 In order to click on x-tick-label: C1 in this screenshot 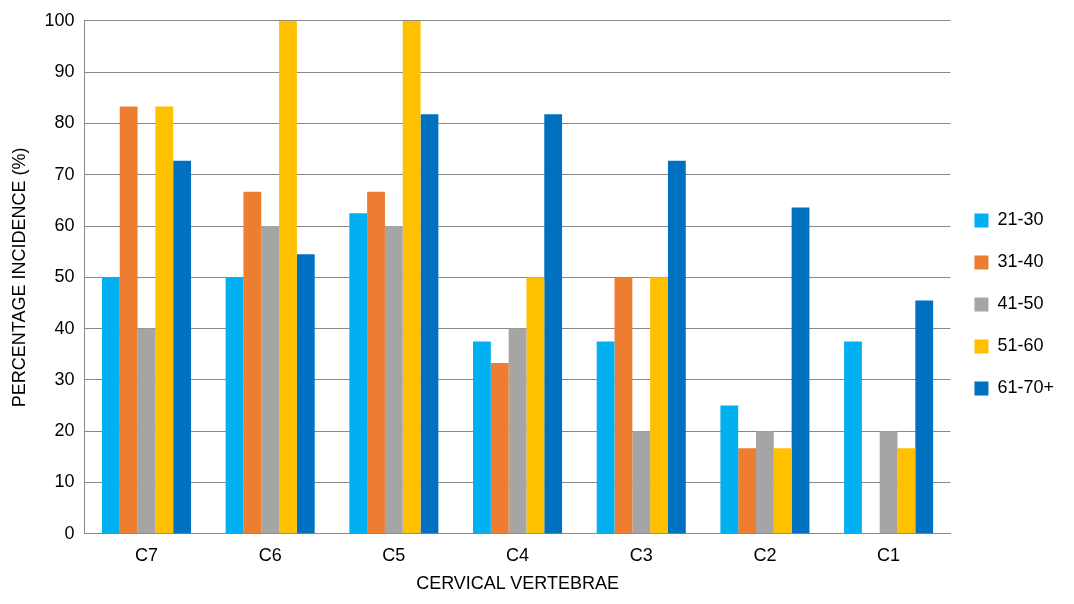, I will do `click(889, 554)`.